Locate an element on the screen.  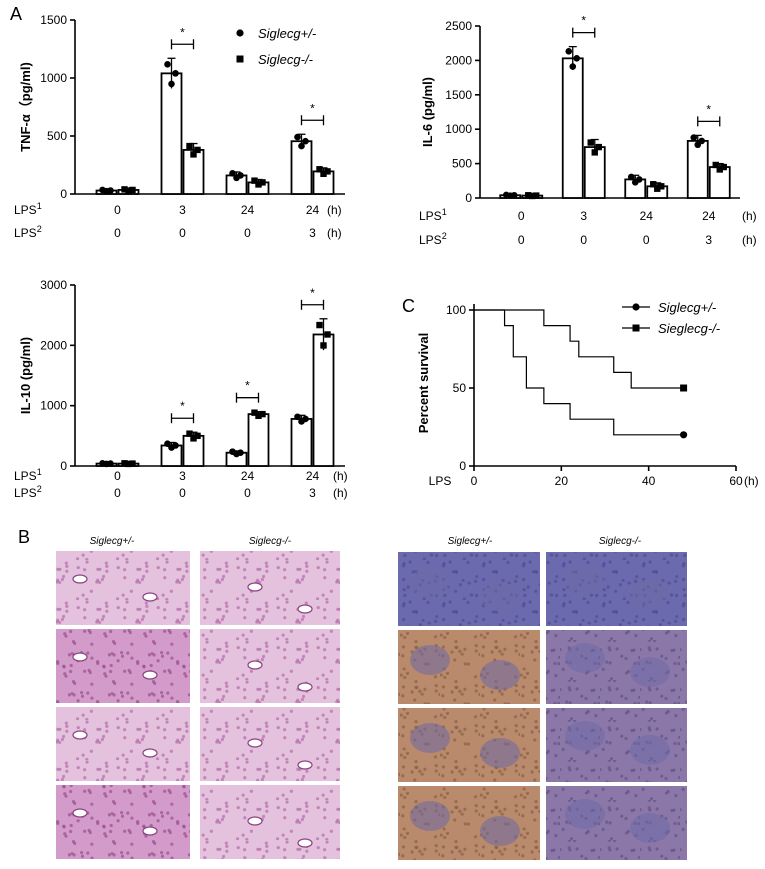
x-axis-unit: (h) is located at coordinates (751, 481).